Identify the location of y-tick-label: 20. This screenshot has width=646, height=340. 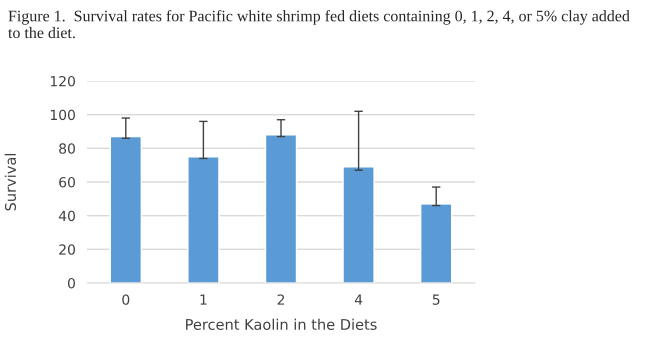
(67, 249).